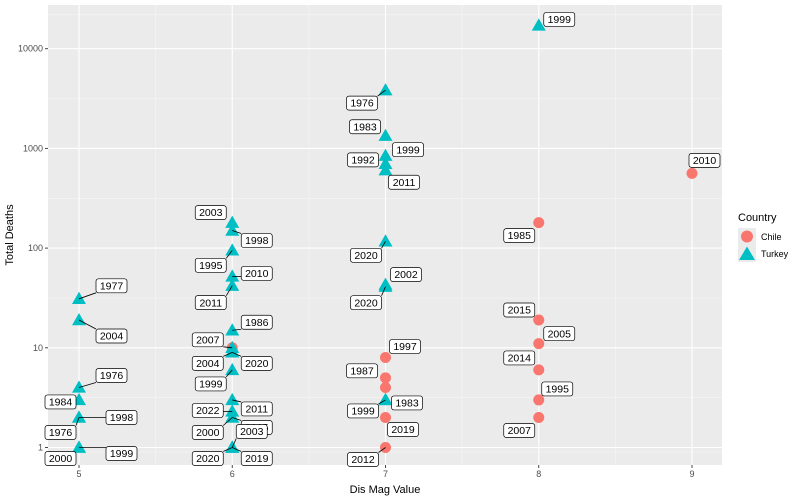 The image size is (800, 500). I want to click on point-label: 1983, so click(365, 127).